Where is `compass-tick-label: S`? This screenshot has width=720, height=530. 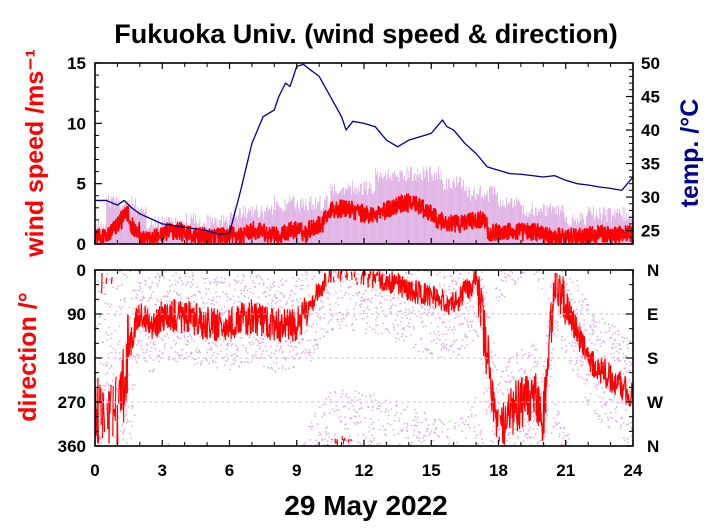 compass-tick-label: S is located at coordinates (652, 358).